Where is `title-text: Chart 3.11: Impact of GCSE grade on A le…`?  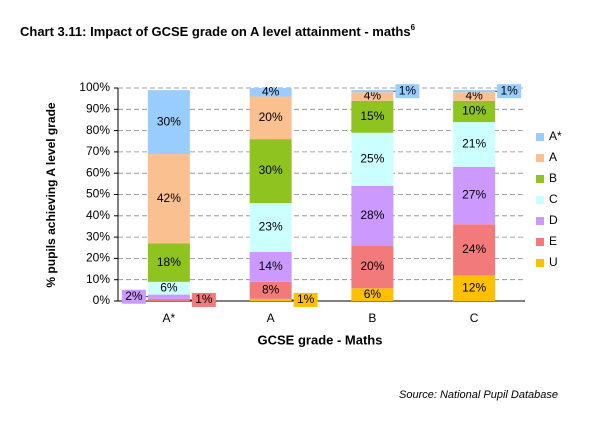 title-text: Chart 3.11: Impact of GCSE grade on A le… is located at coordinates (215, 31).